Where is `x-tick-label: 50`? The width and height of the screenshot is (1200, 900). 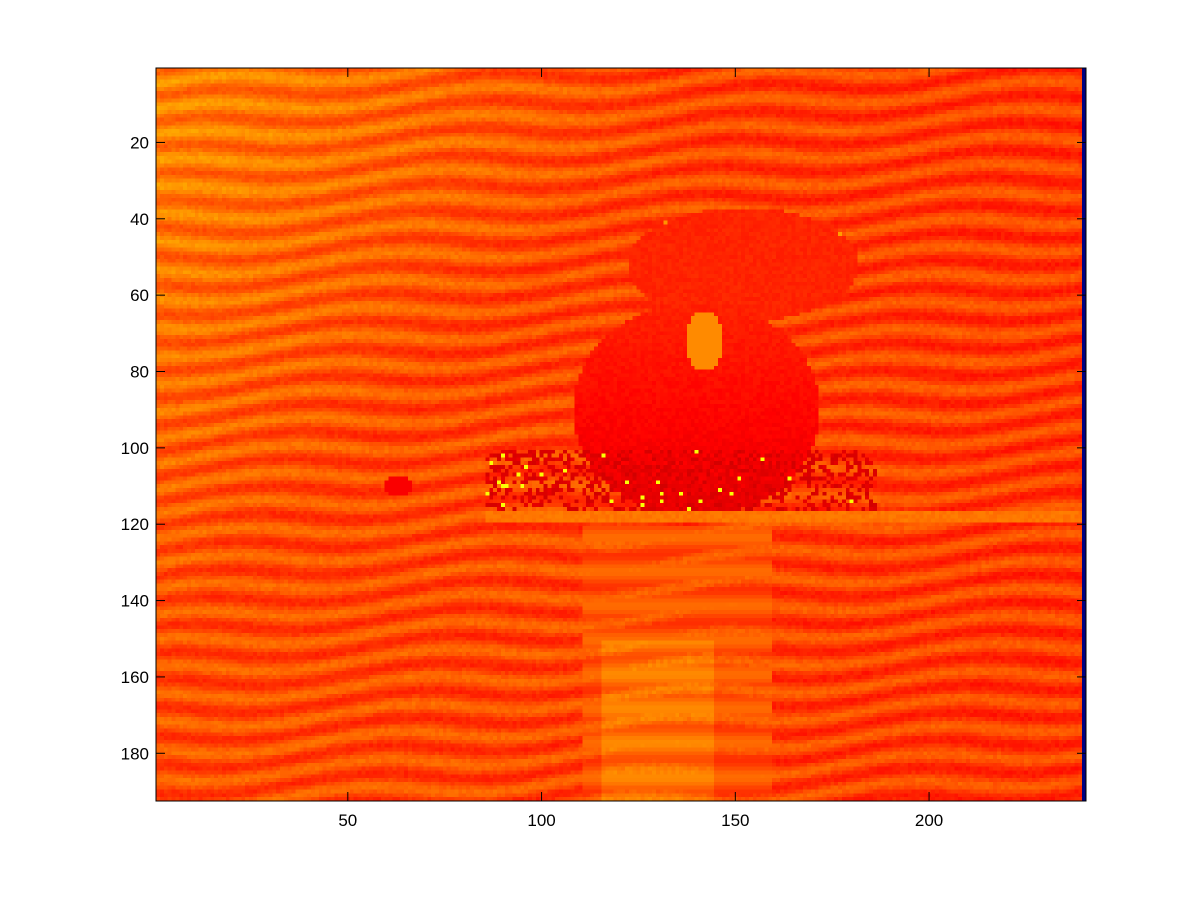 x-tick-label: 50 is located at coordinates (347, 820).